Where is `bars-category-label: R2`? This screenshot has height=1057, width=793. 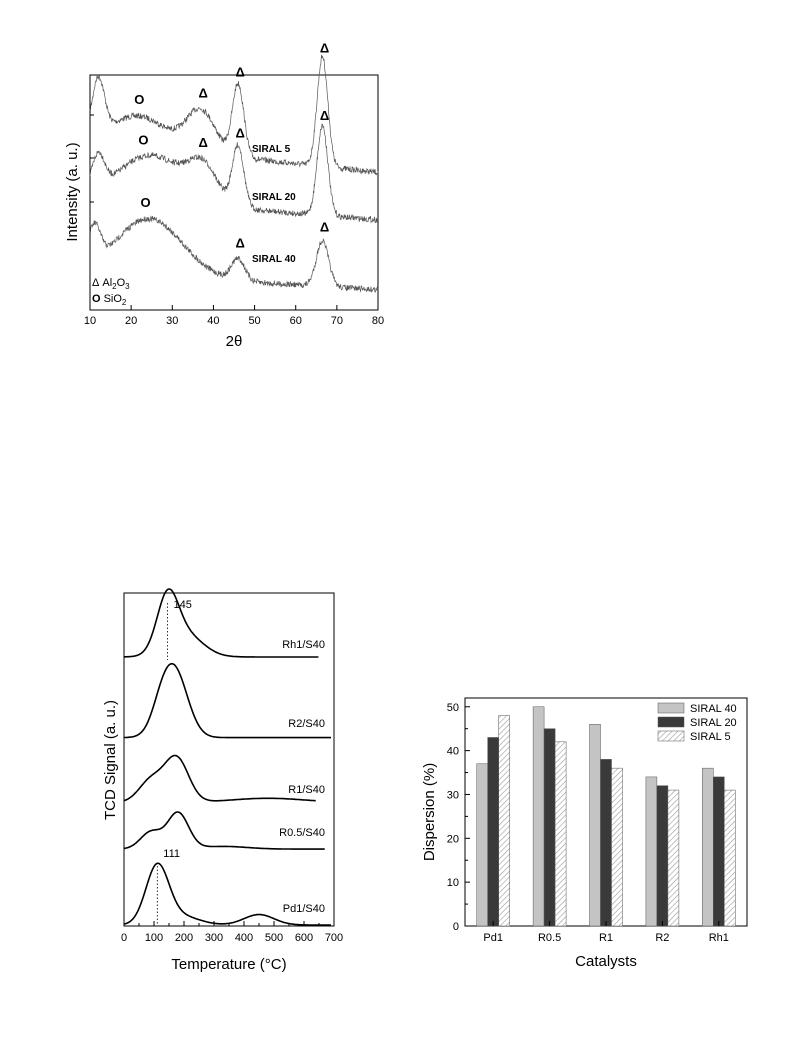
bars-category-label: R2 is located at coordinates (662, 938).